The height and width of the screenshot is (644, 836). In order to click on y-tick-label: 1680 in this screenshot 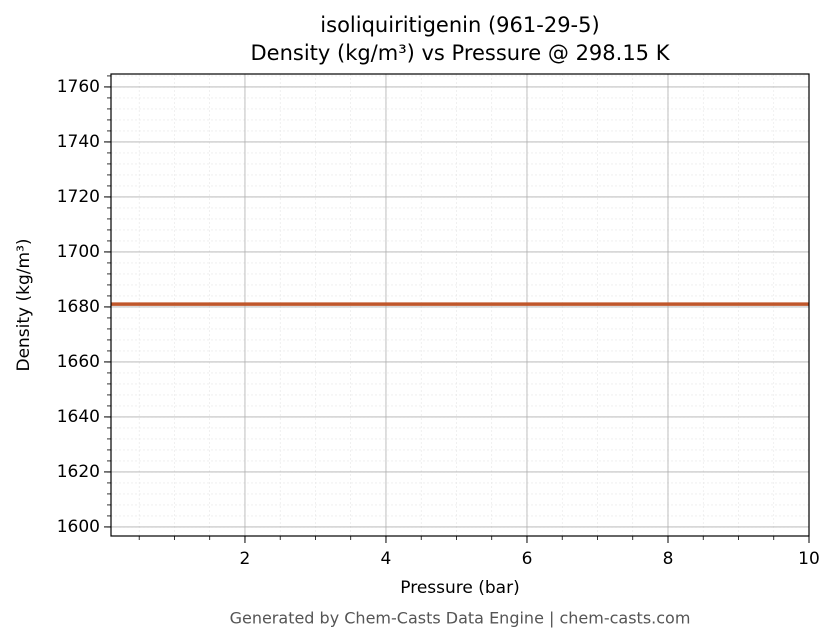, I will do `click(78, 307)`.